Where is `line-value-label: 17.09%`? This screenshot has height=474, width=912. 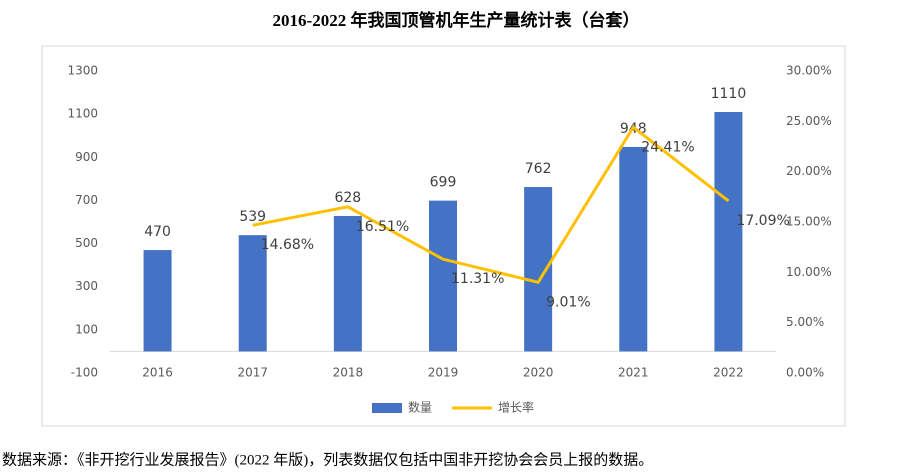
line-value-label: 17.09% is located at coordinates (762, 221).